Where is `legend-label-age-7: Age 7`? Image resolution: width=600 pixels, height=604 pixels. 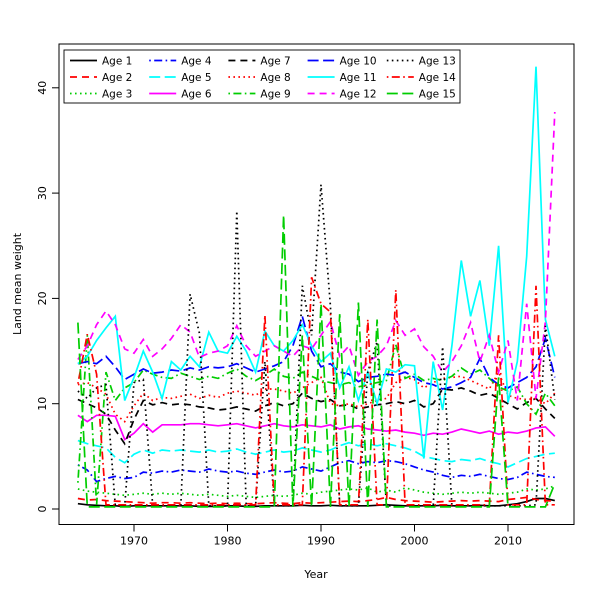 legend-label-age-7: Age 7 is located at coordinates (275, 61).